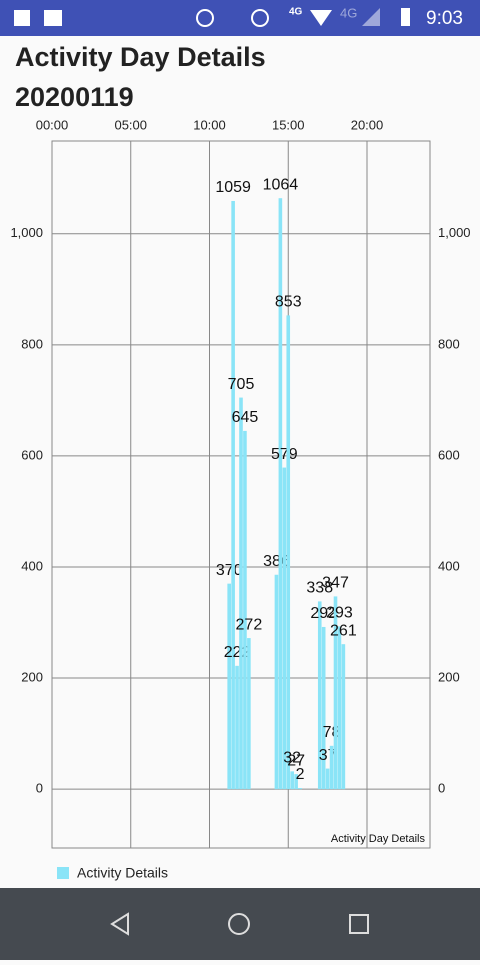  Describe the element at coordinates (240, 18) in the screenshot. I see `status-bar` at that location.